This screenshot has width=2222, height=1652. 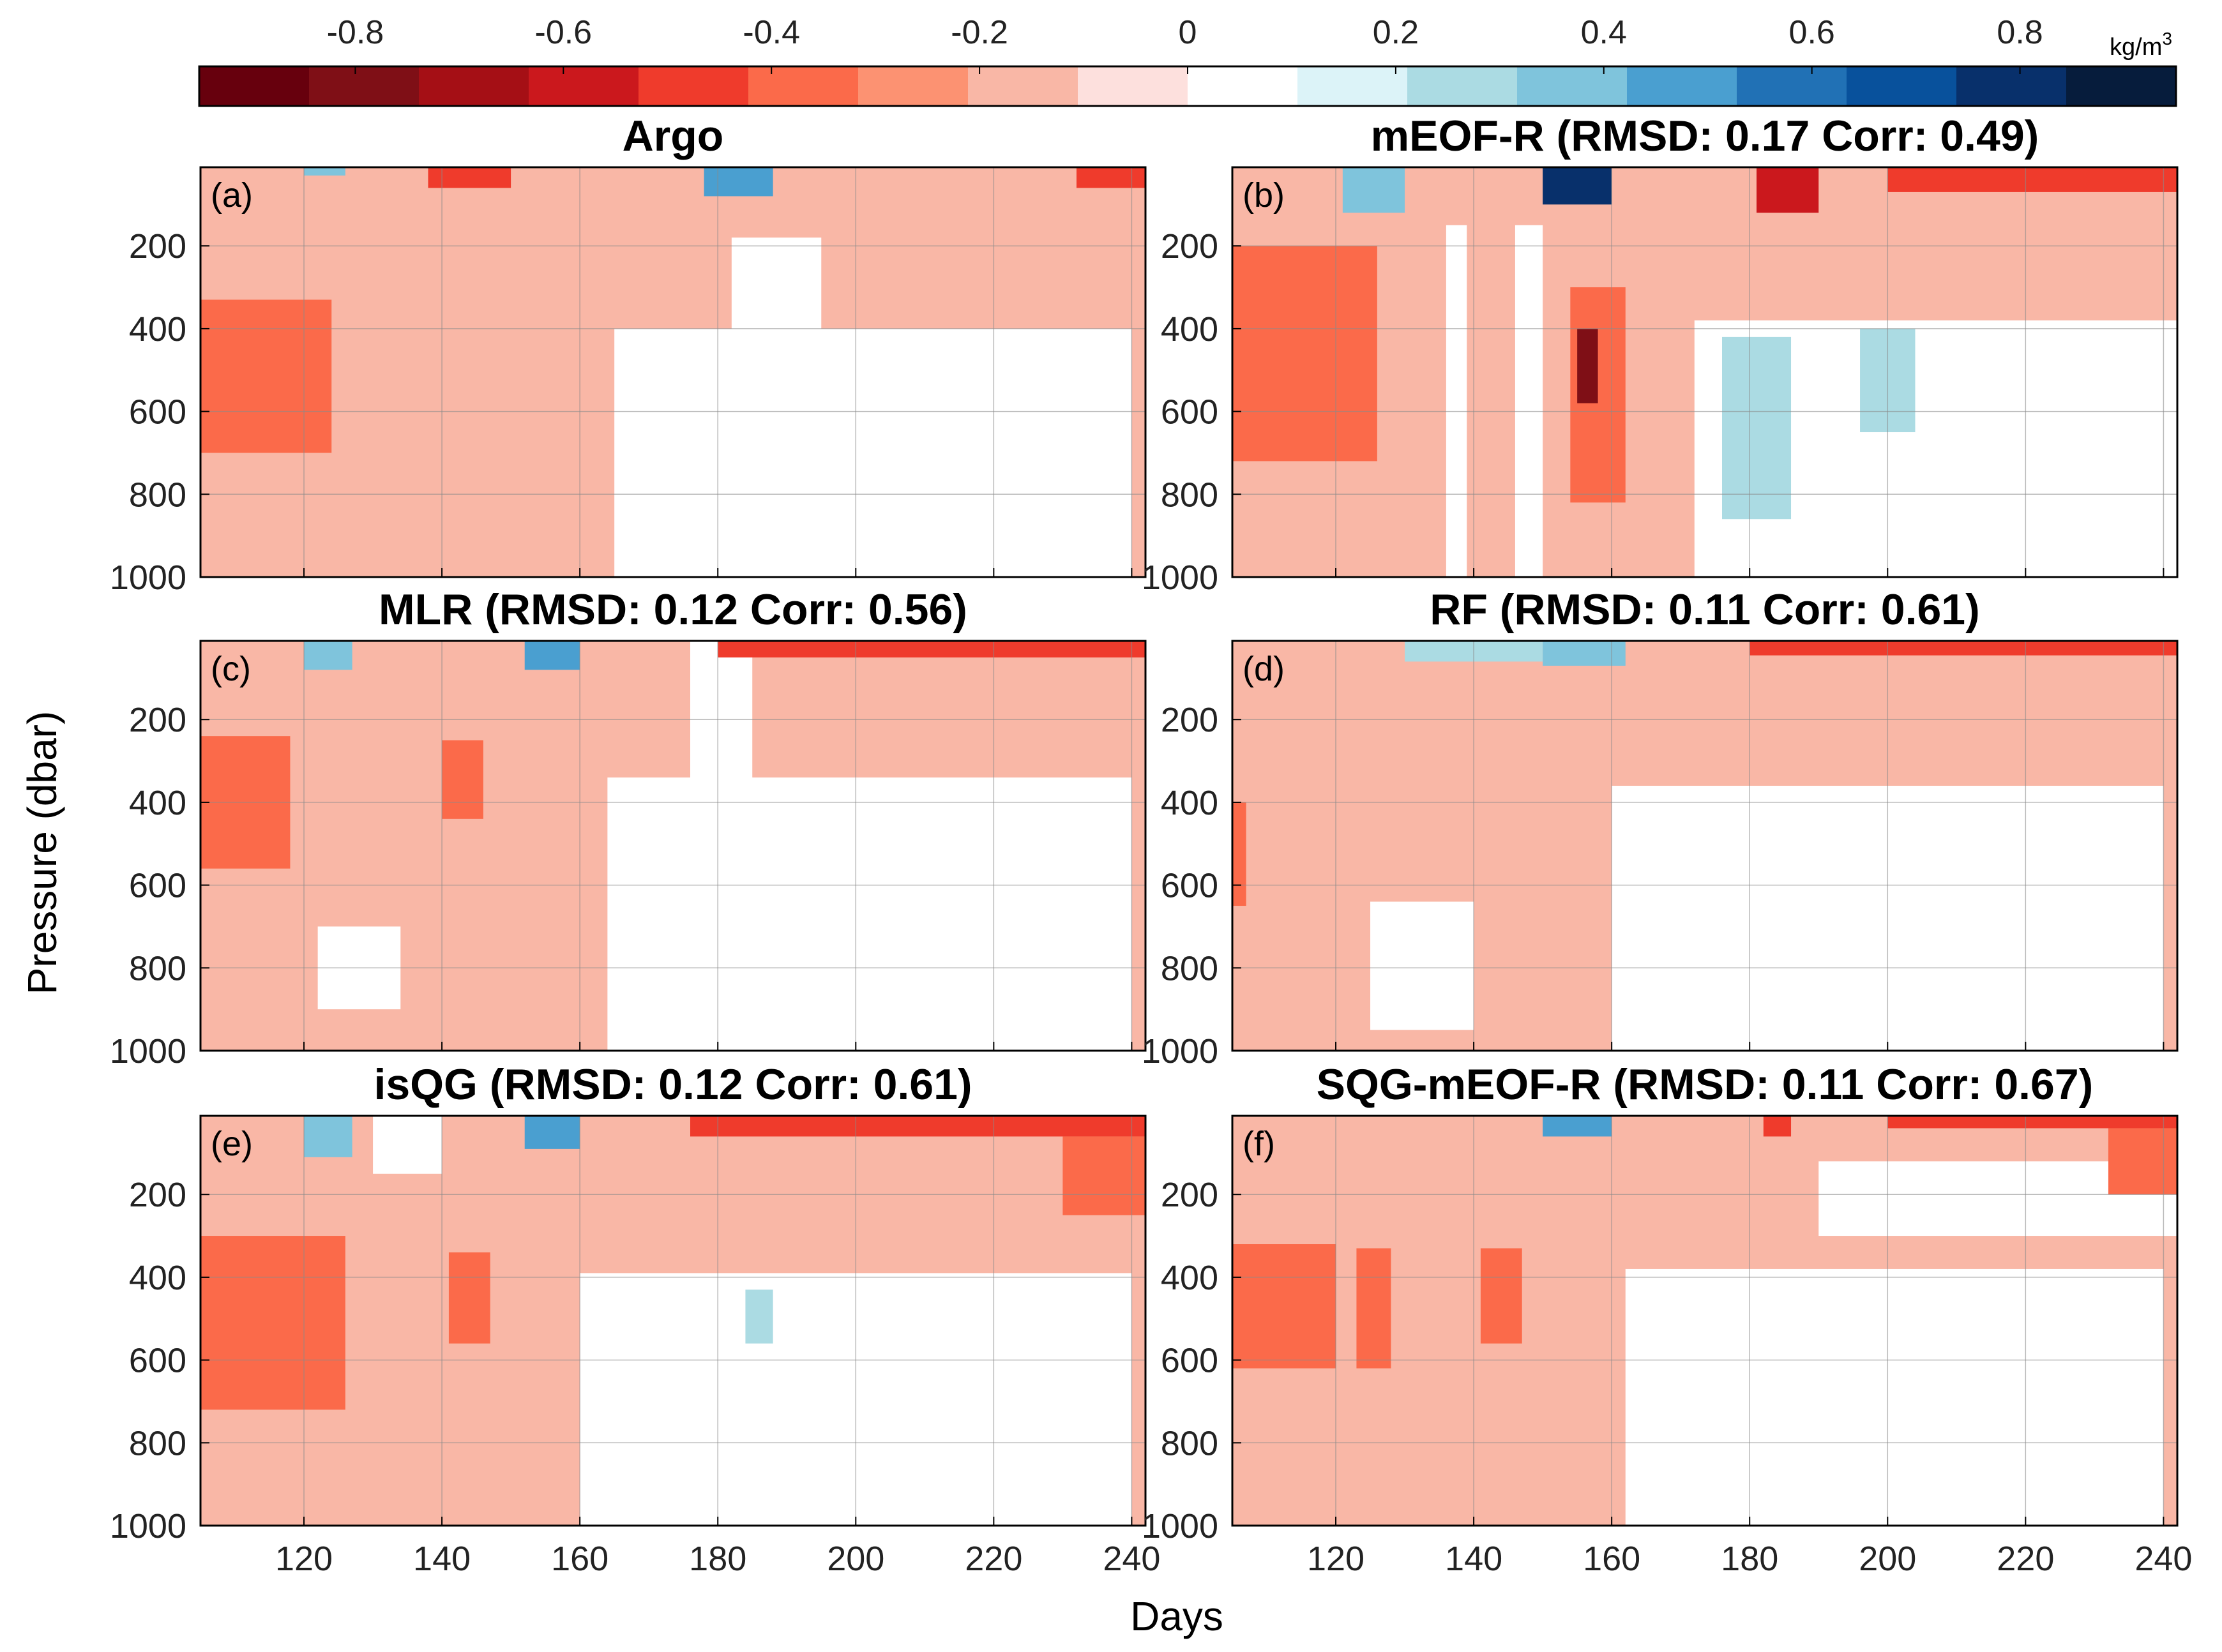 What do you see at coordinates (1887, 1559) in the screenshot?
I see `x-tick-label: 200` at bounding box center [1887, 1559].